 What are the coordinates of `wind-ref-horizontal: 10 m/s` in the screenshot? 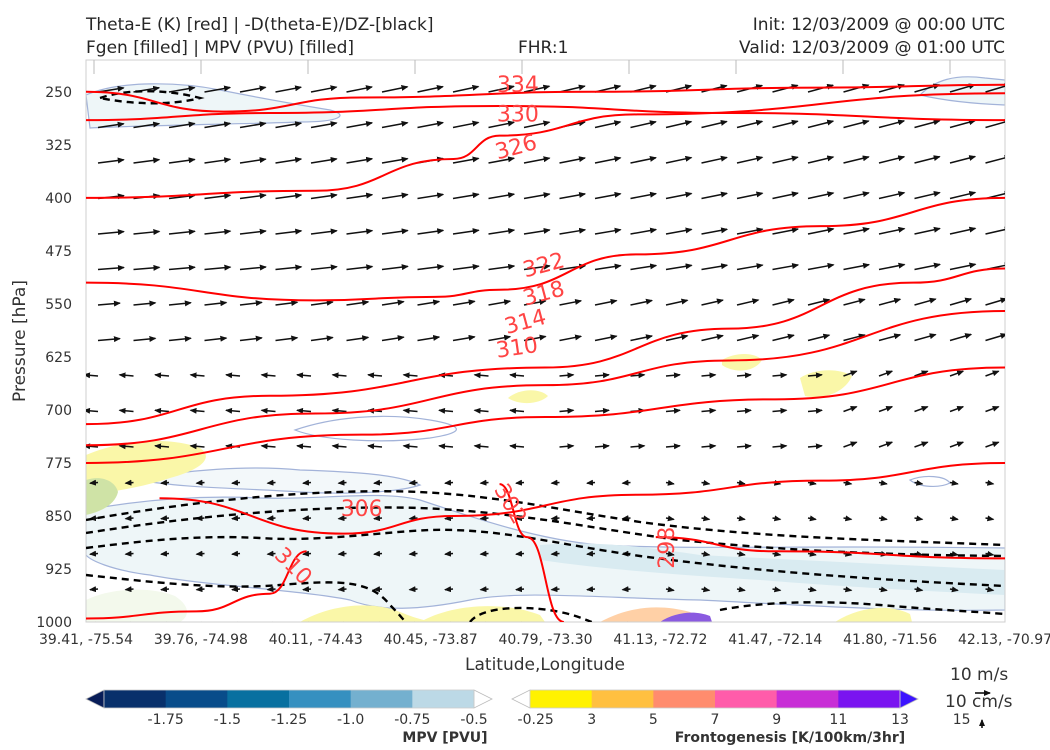 It's located at (979, 675).